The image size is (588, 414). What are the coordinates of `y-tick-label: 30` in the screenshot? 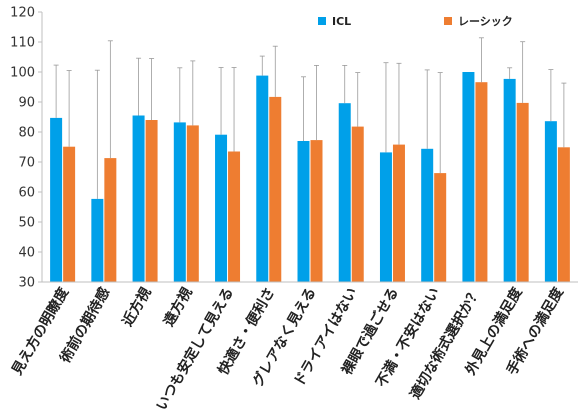 It's located at (26, 283).